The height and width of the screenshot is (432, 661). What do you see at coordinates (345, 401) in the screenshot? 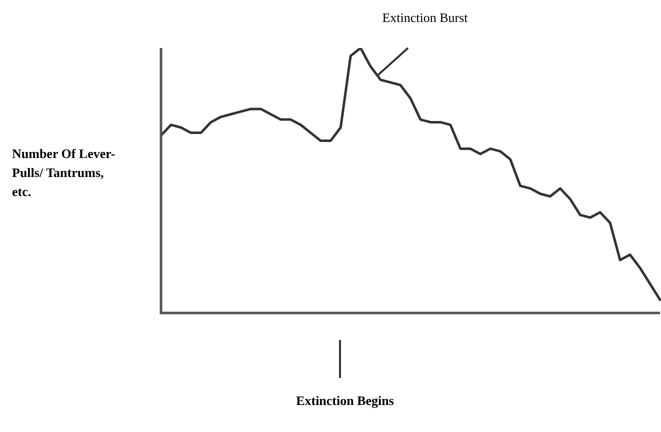
I see `text: Extinction Begins` at bounding box center [345, 401].